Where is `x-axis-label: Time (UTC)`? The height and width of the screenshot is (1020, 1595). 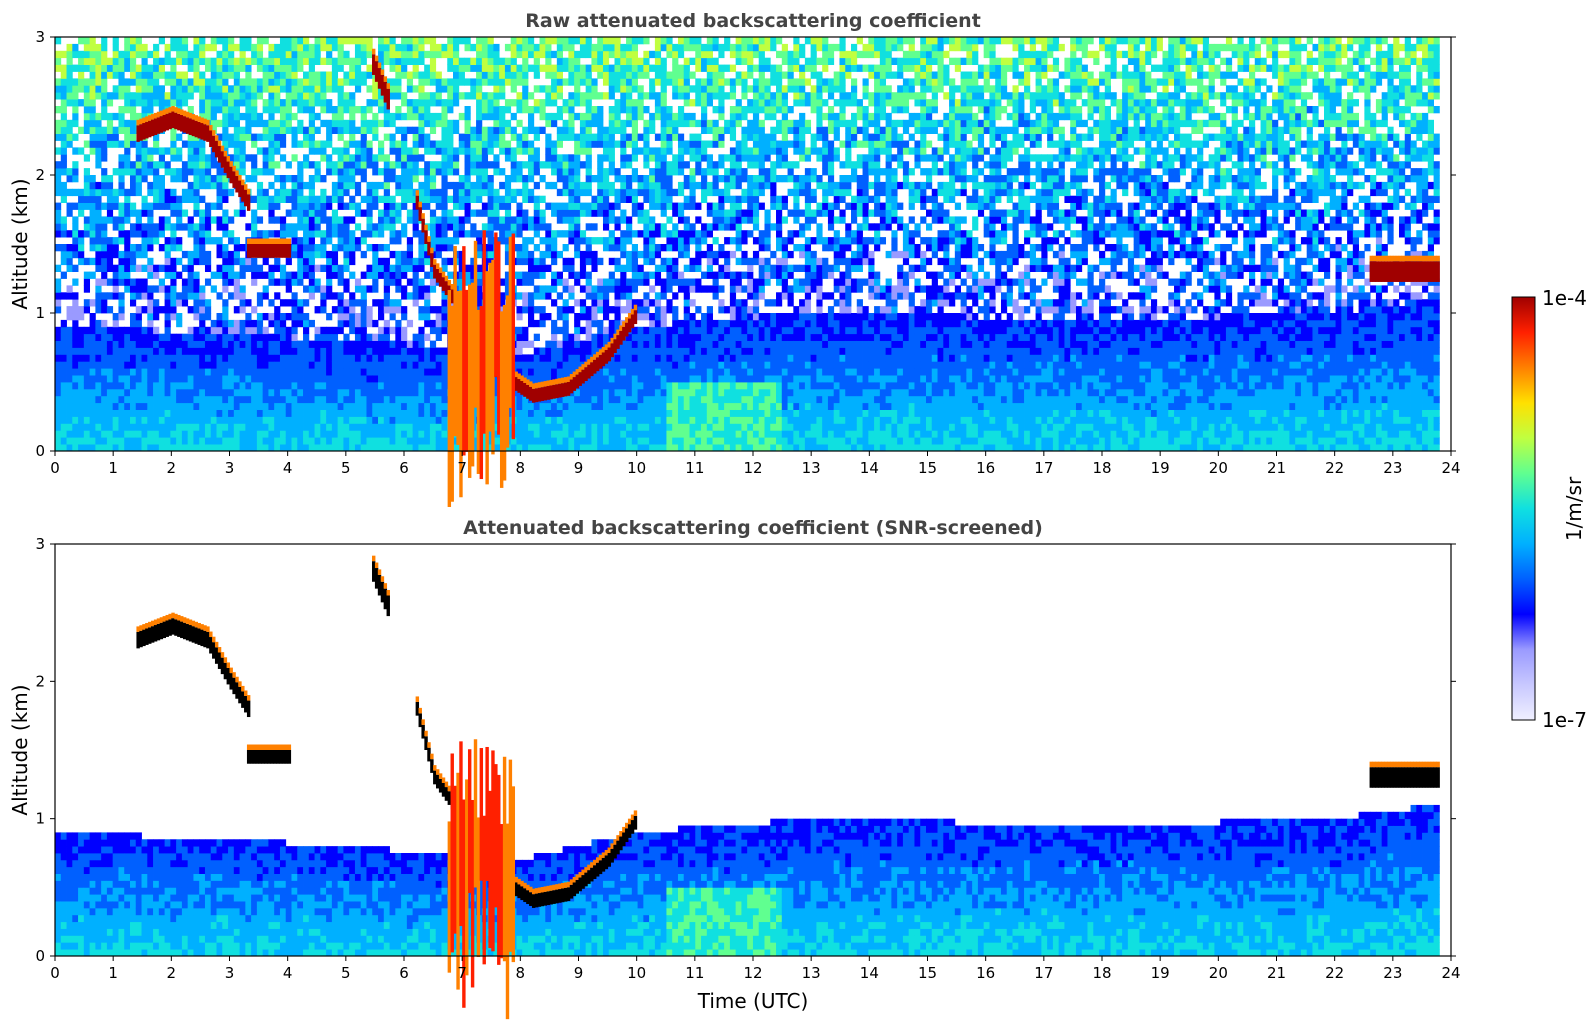 x-axis-label: Time (UTC) is located at coordinates (753, 1001).